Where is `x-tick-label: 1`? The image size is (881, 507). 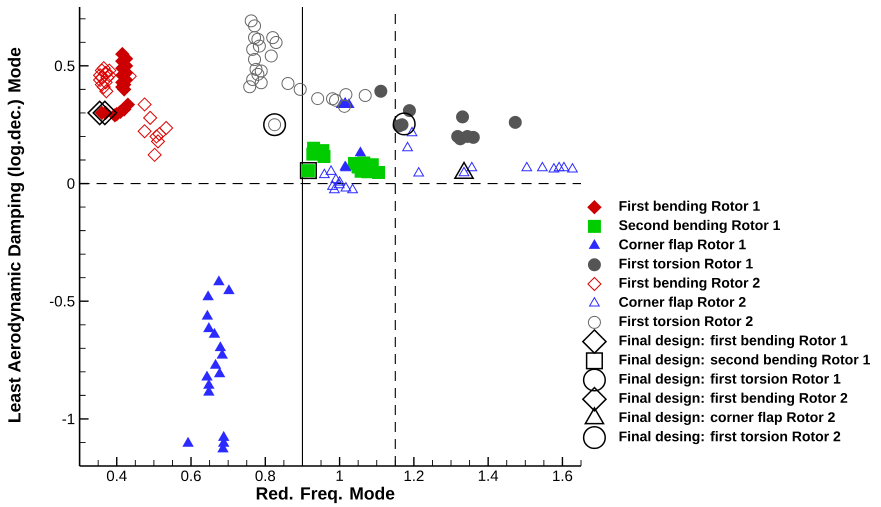
x-tick-label: 1 is located at coordinates (340, 475).